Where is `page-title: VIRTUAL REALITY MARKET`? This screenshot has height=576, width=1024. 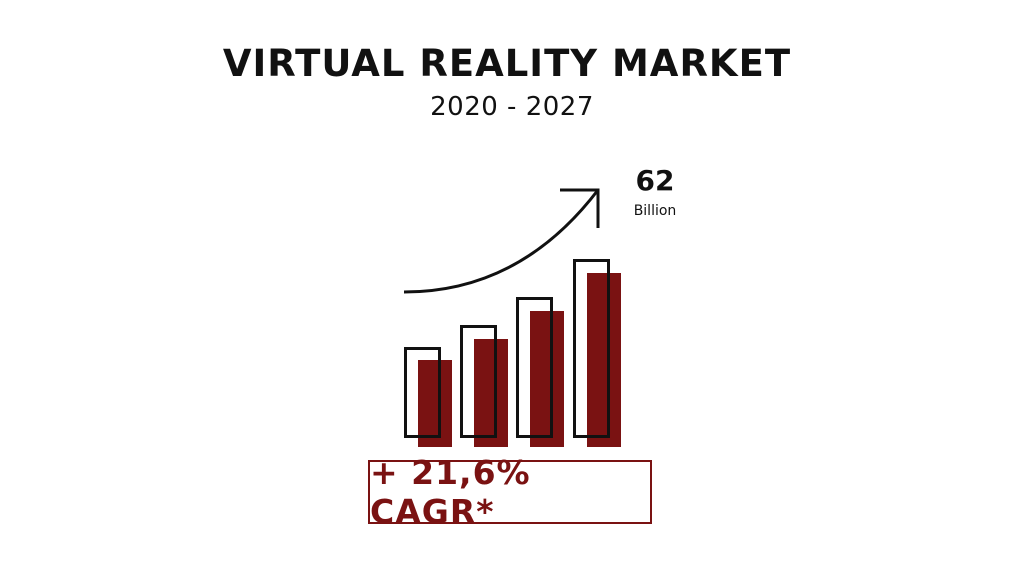 page-title: VIRTUAL REALITY MARKET is located at coordinates (507, 63).